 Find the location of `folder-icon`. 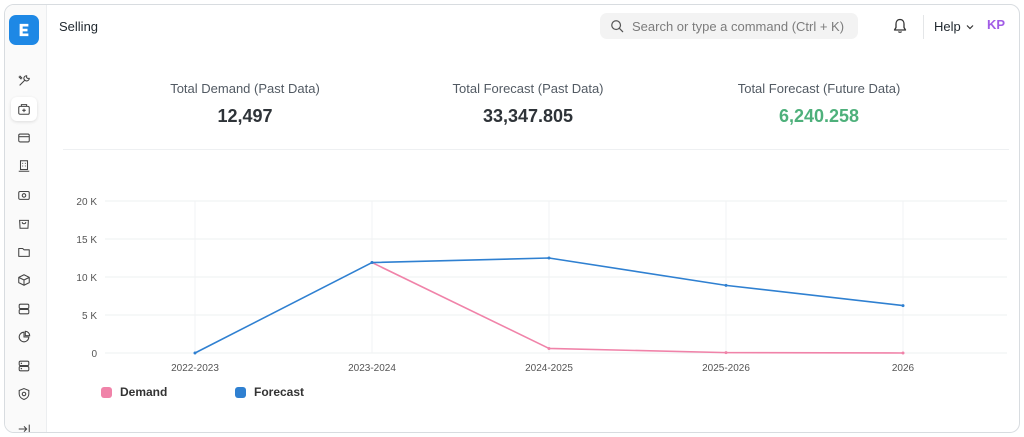

folder-icon is located at coordinates (24, 252).